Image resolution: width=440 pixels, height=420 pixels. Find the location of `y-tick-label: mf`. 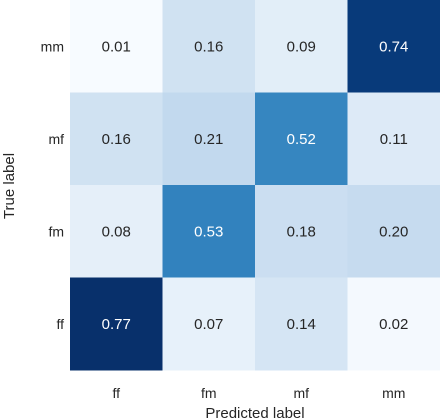

y-tick-label: mf is located at coordinates (56, 139).